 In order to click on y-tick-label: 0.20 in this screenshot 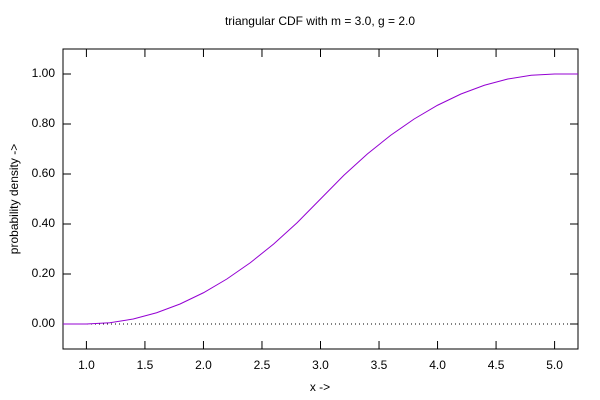, I will do `click(44, 273)`.